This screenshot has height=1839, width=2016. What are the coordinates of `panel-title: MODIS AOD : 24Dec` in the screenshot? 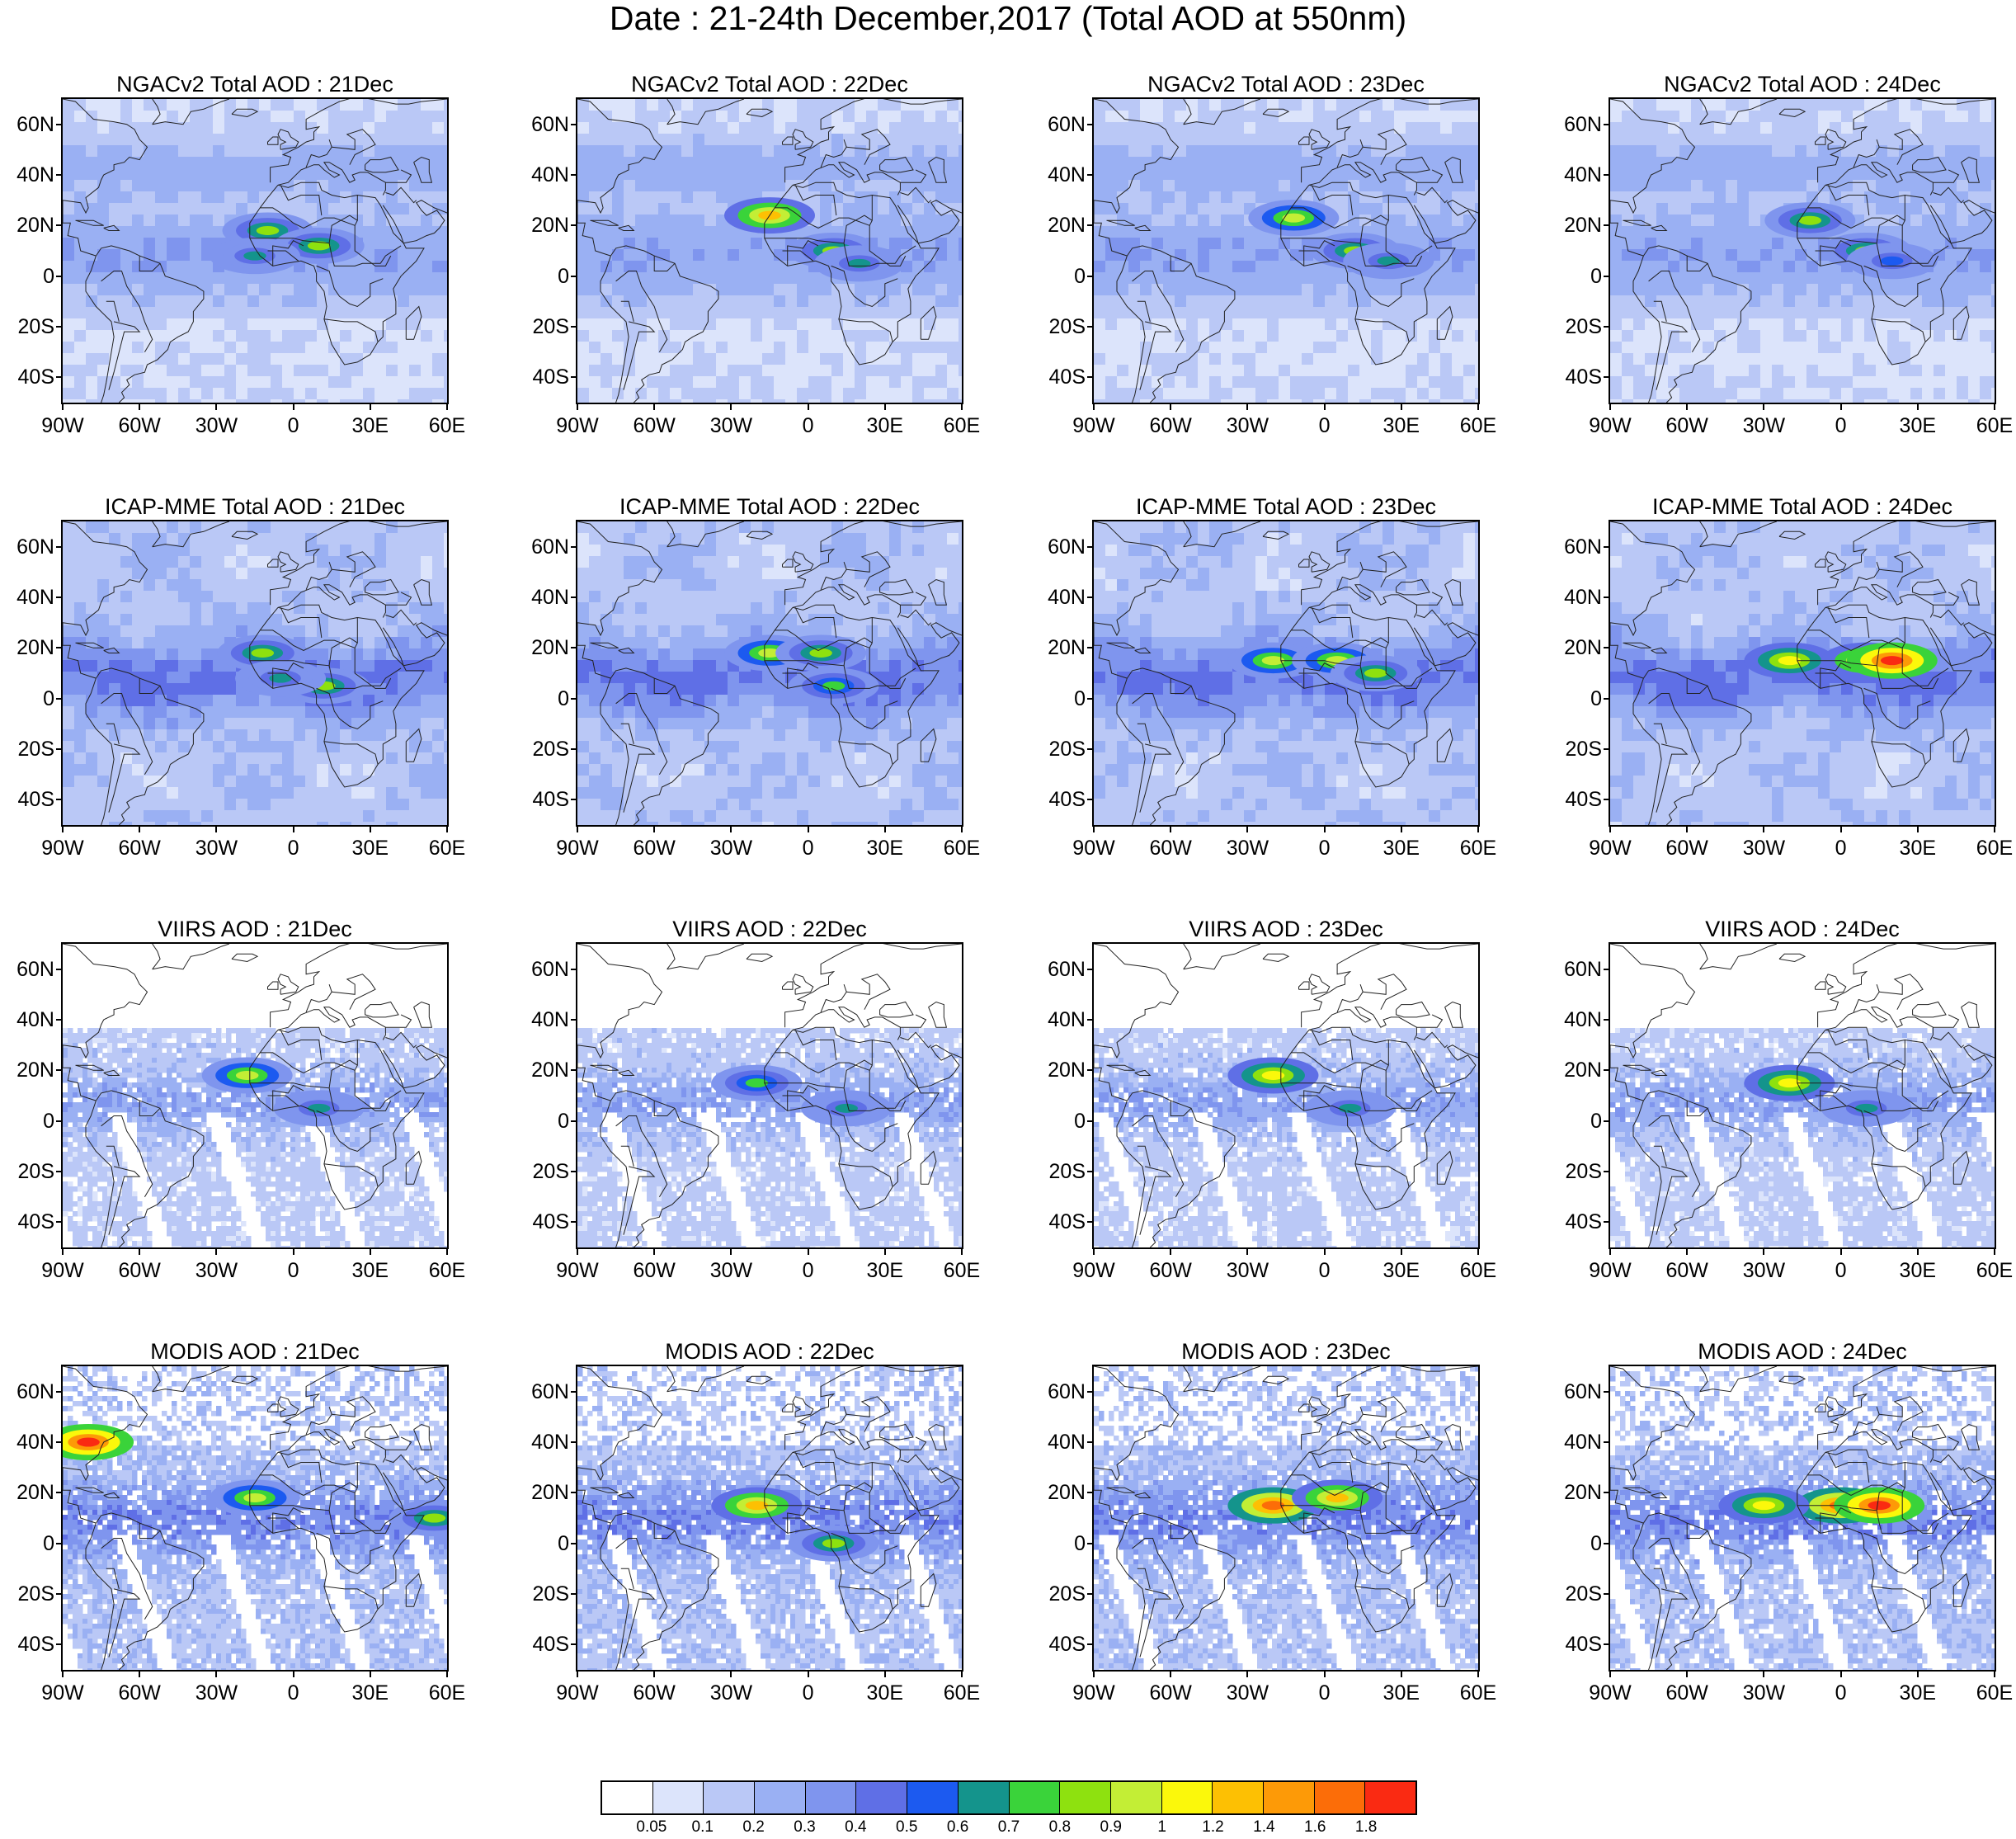 It's located at (1802, 1351).